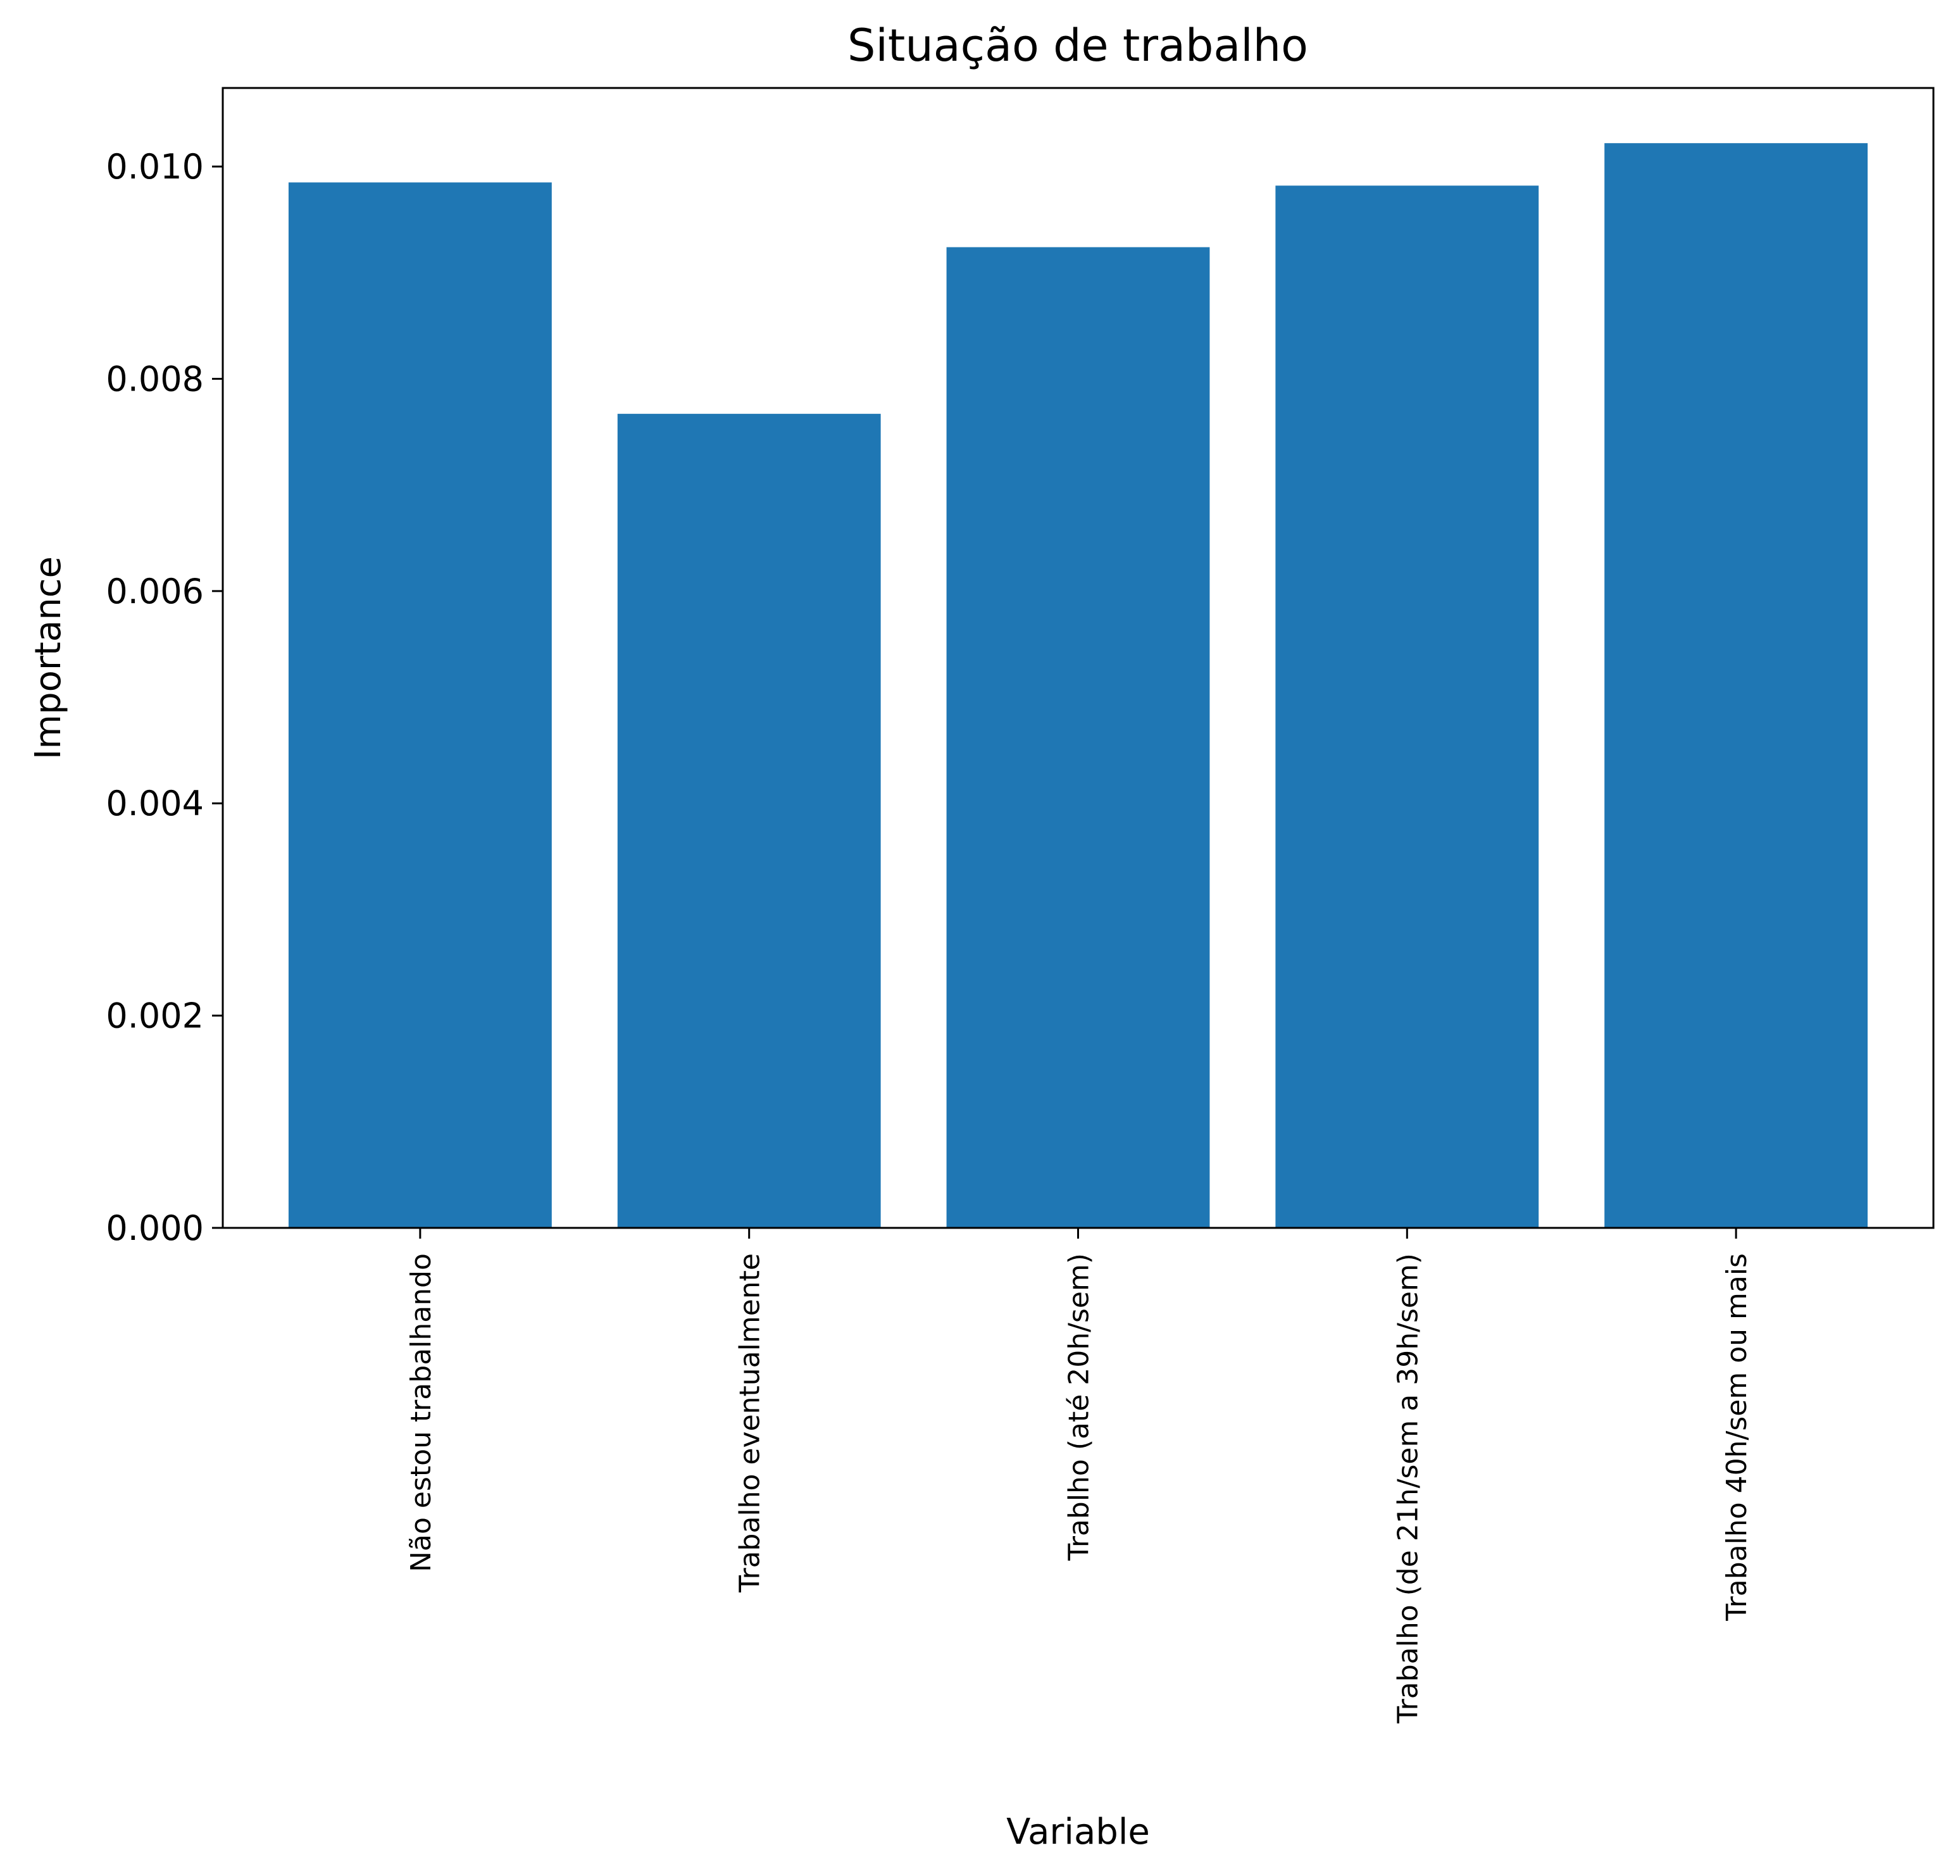 The width and height of the screenshot is (1960, 1876). What do you see at coordinates (155, 379) in the screenshot?
I see `y-tick-label: 0.008` at bounding box center [155, 379].